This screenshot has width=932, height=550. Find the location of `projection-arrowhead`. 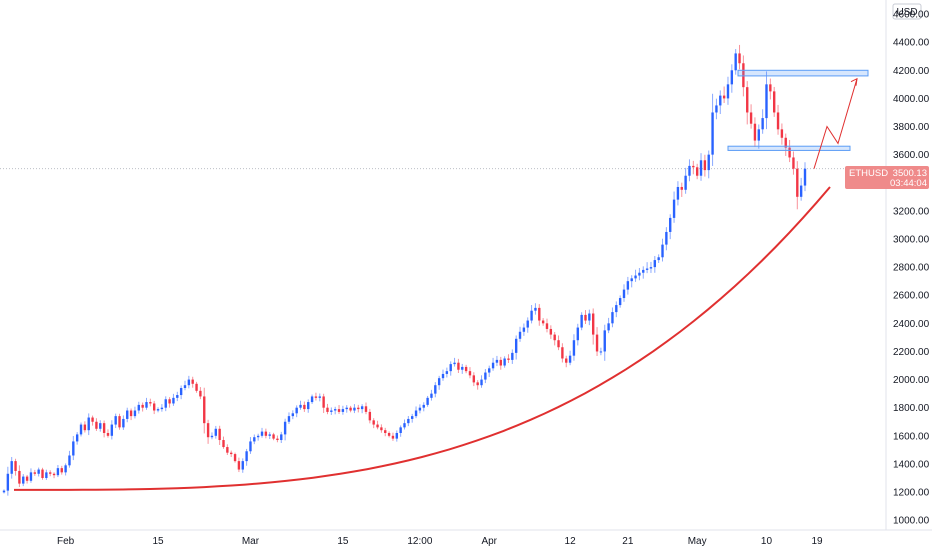

projection-arrowhead is located at coordinates (854, 81).